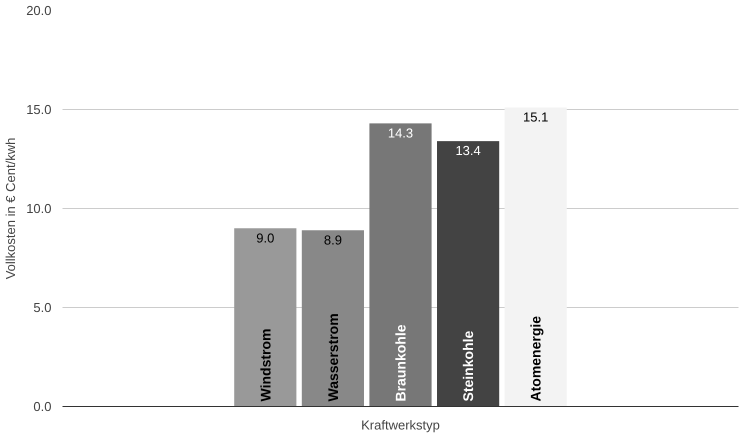  What do you see at coordinates (400, 425) in the screenshot?
I see `x-axis-title: Kraftwerkstyp` at bounding box center [400, 425].